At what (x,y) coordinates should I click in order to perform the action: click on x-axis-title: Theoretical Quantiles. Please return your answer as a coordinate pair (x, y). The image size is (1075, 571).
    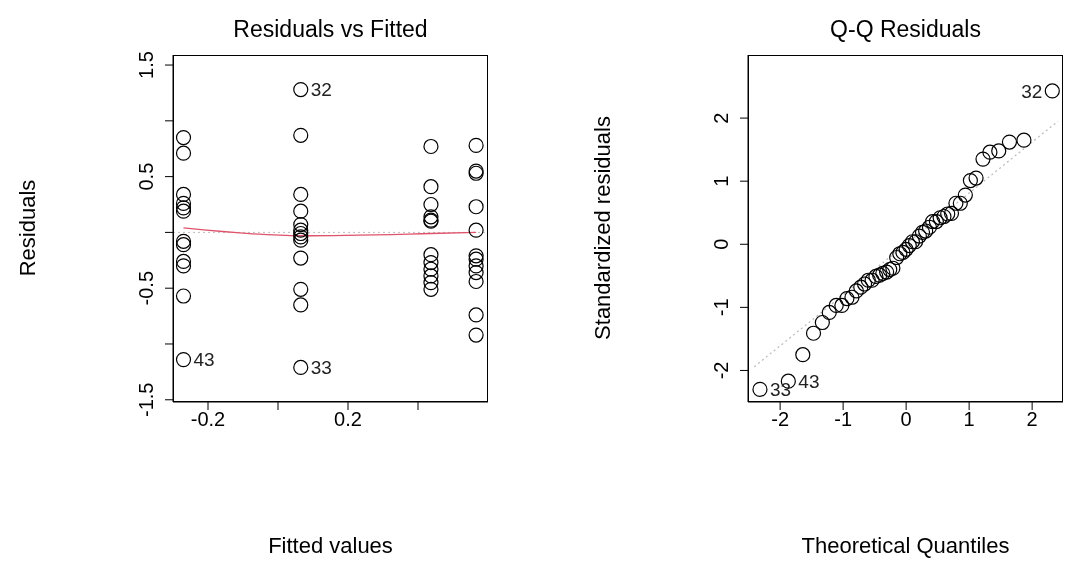
    Looking at the image, I should click on (905, 546).